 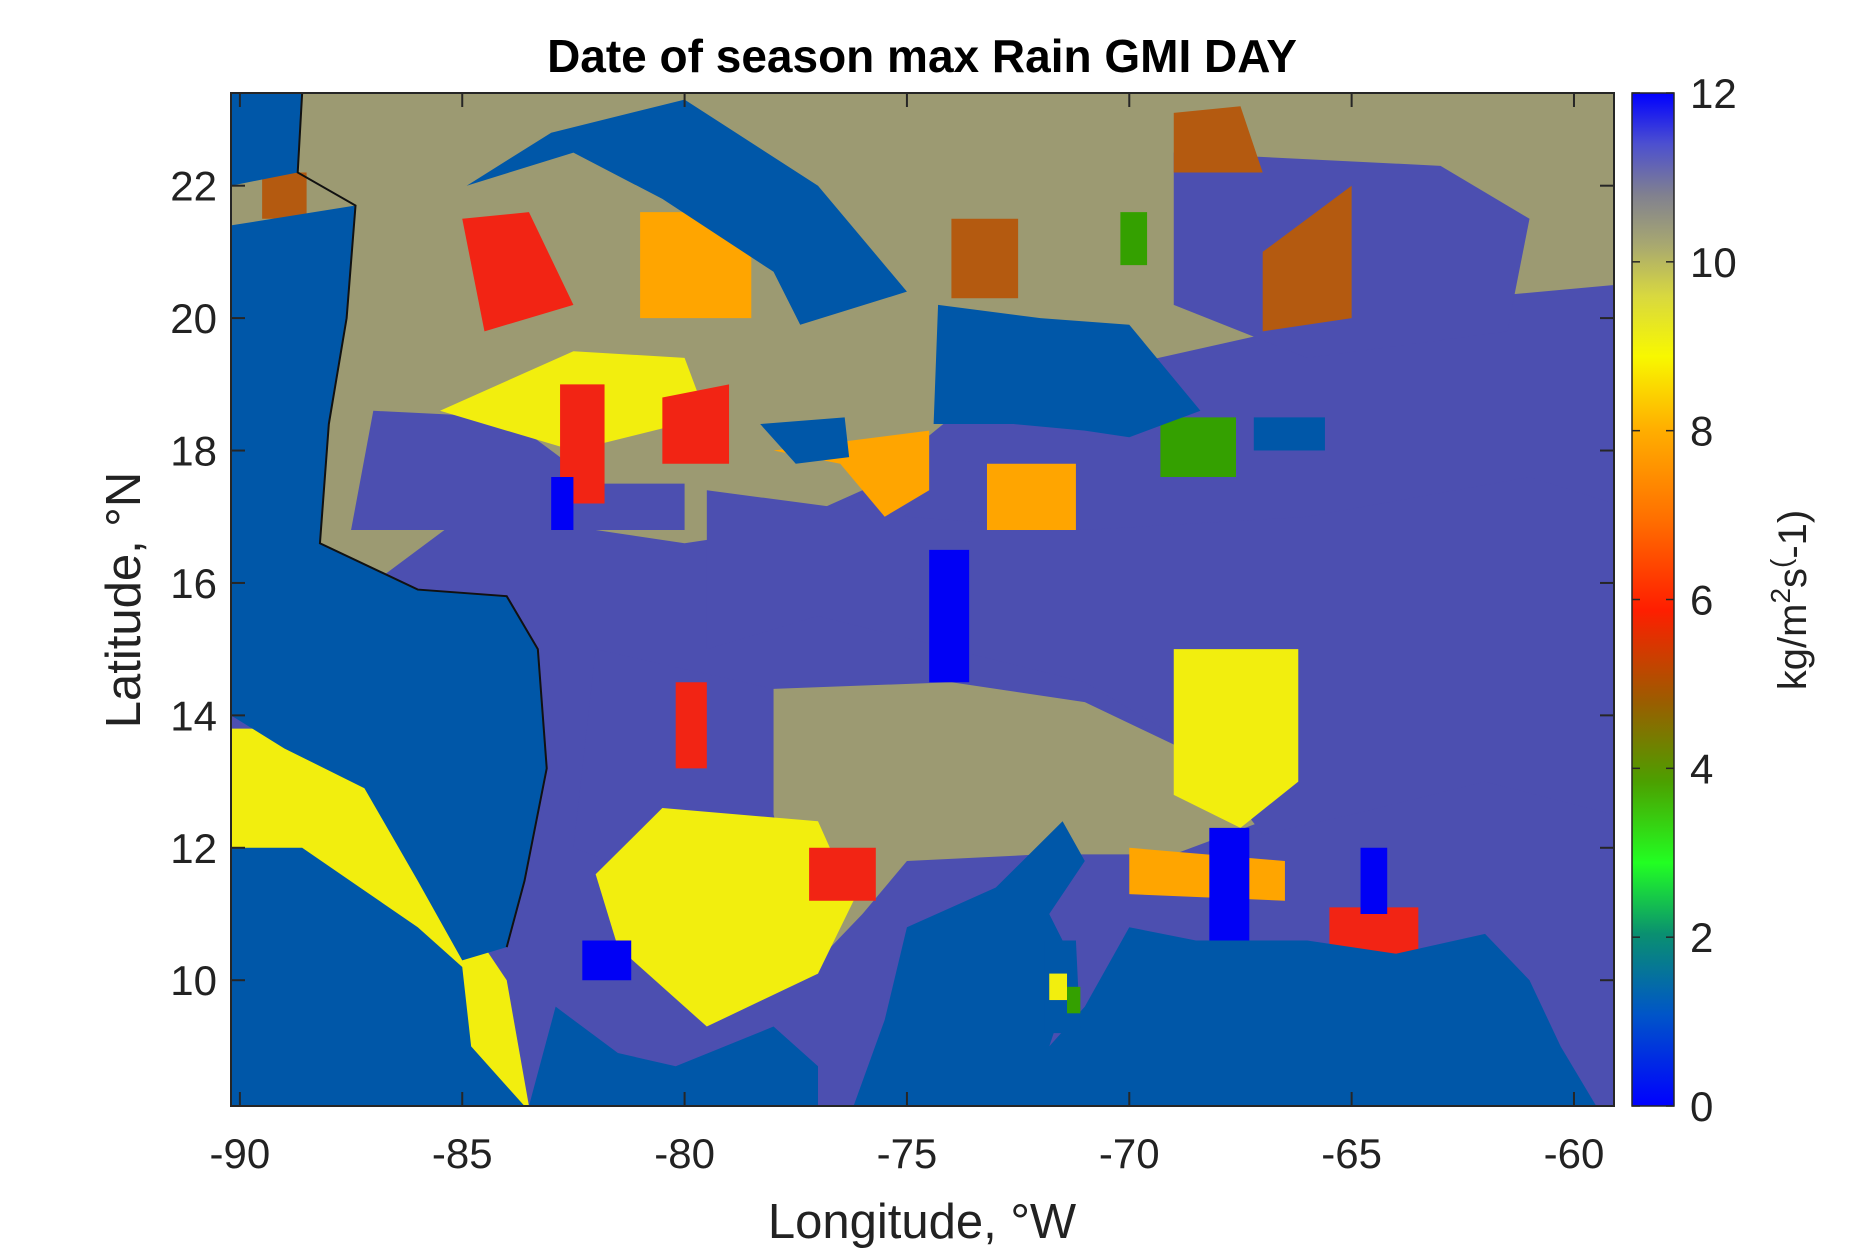 What do you see at coordinates (422, 520) in the screenshot?
I see `coastline` at bounding box center [422, 520].